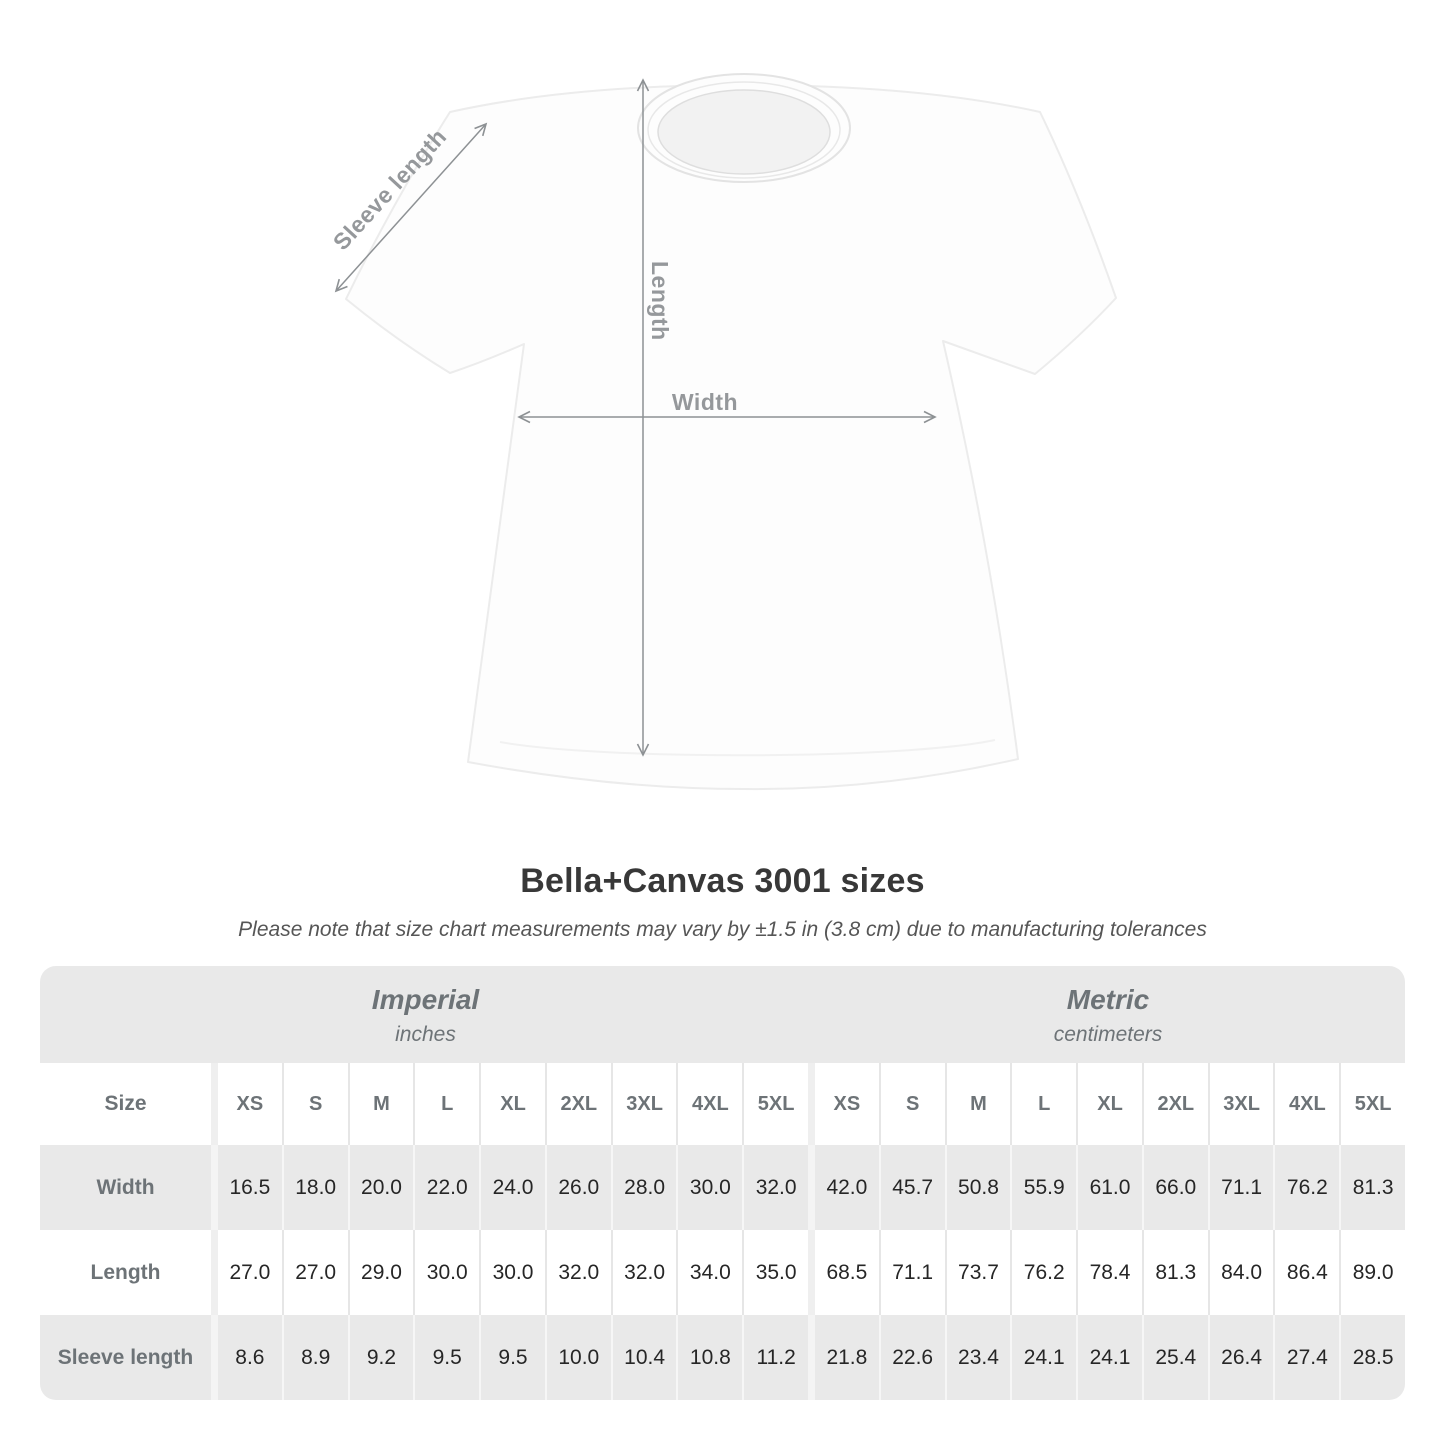 The height and width of the screenshot is (1445, 1445). Describe the element at coordinates (1043, 1187) in the screenshot. I see `width-value: 55.9` at that location.